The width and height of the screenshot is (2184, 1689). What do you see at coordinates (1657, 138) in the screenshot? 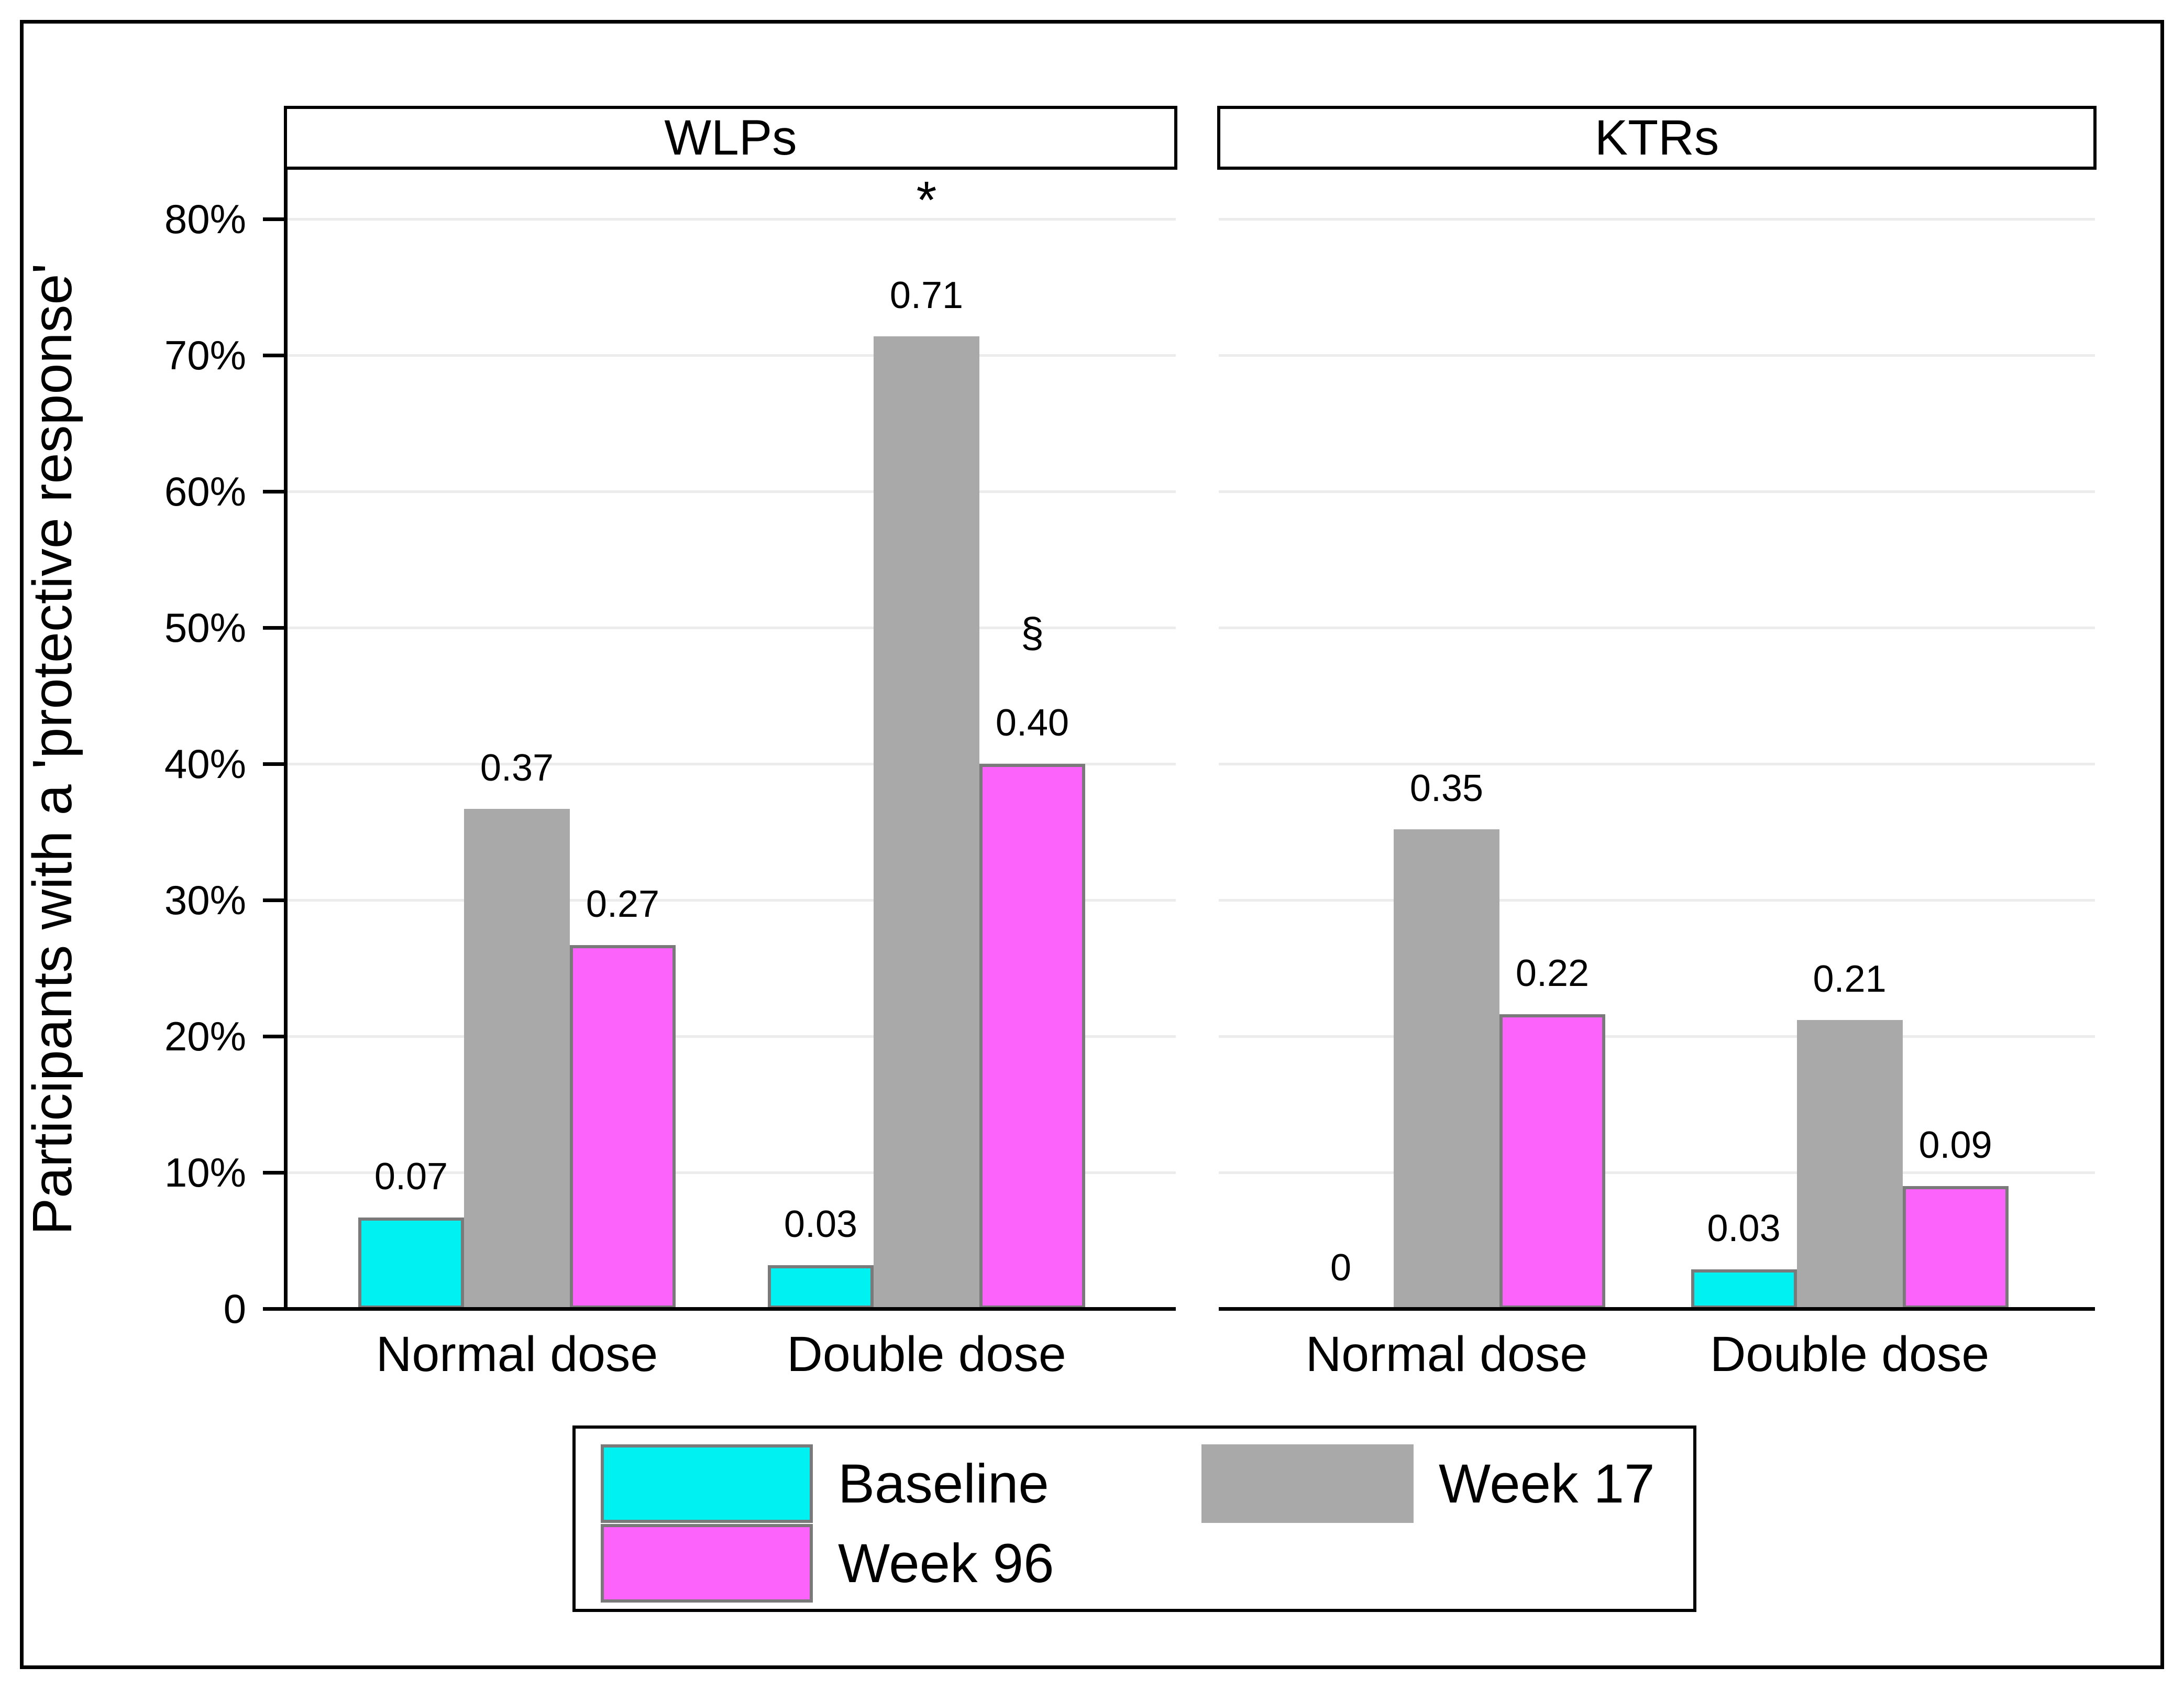
I see `panel-header-ktrs: KTRs` at bounding box center [1657, 138].